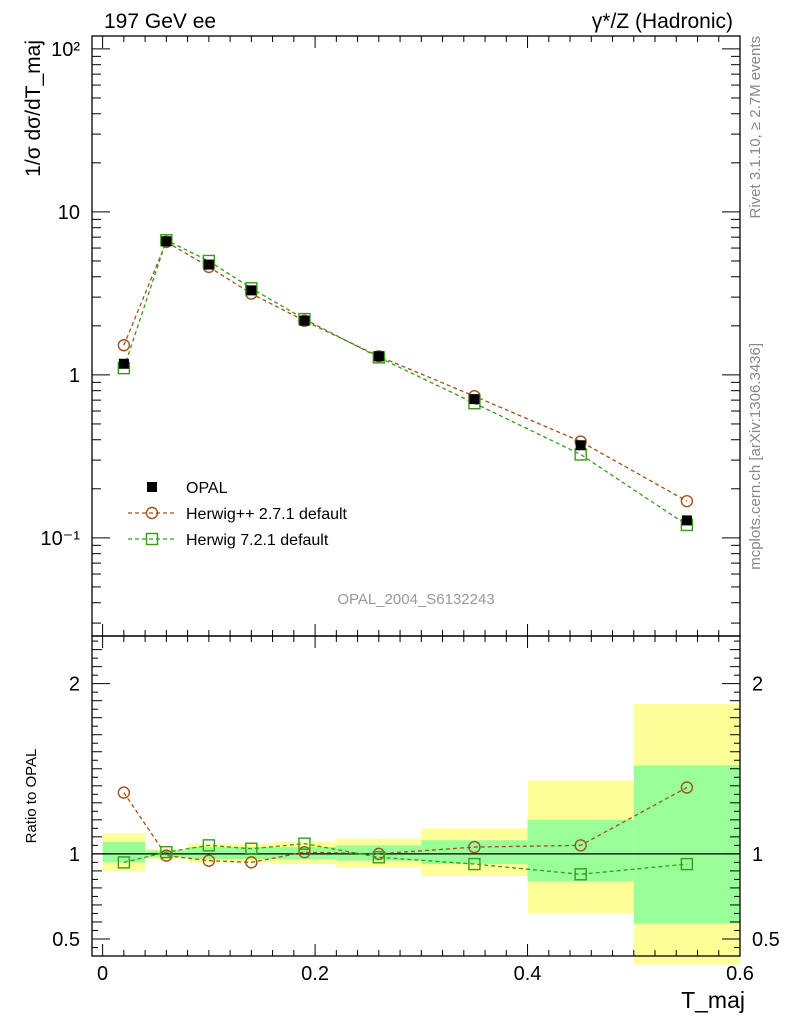  Describe the element at coordinates (713, 1000) in the screenshot. I see `x-axis-label: T_maj` at that location.